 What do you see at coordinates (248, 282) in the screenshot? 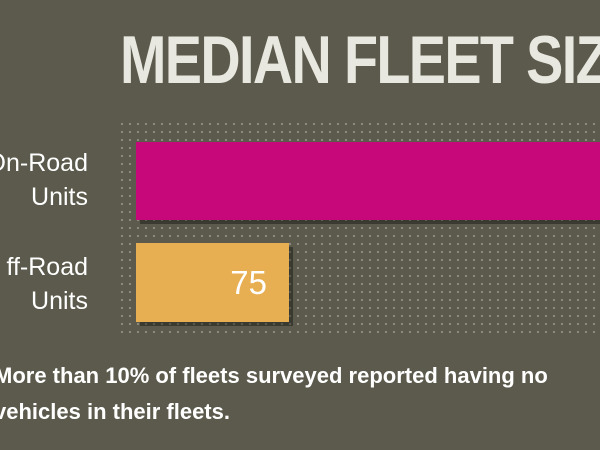
I see `bar-value-label: 75` at bounding box center [248, 282].